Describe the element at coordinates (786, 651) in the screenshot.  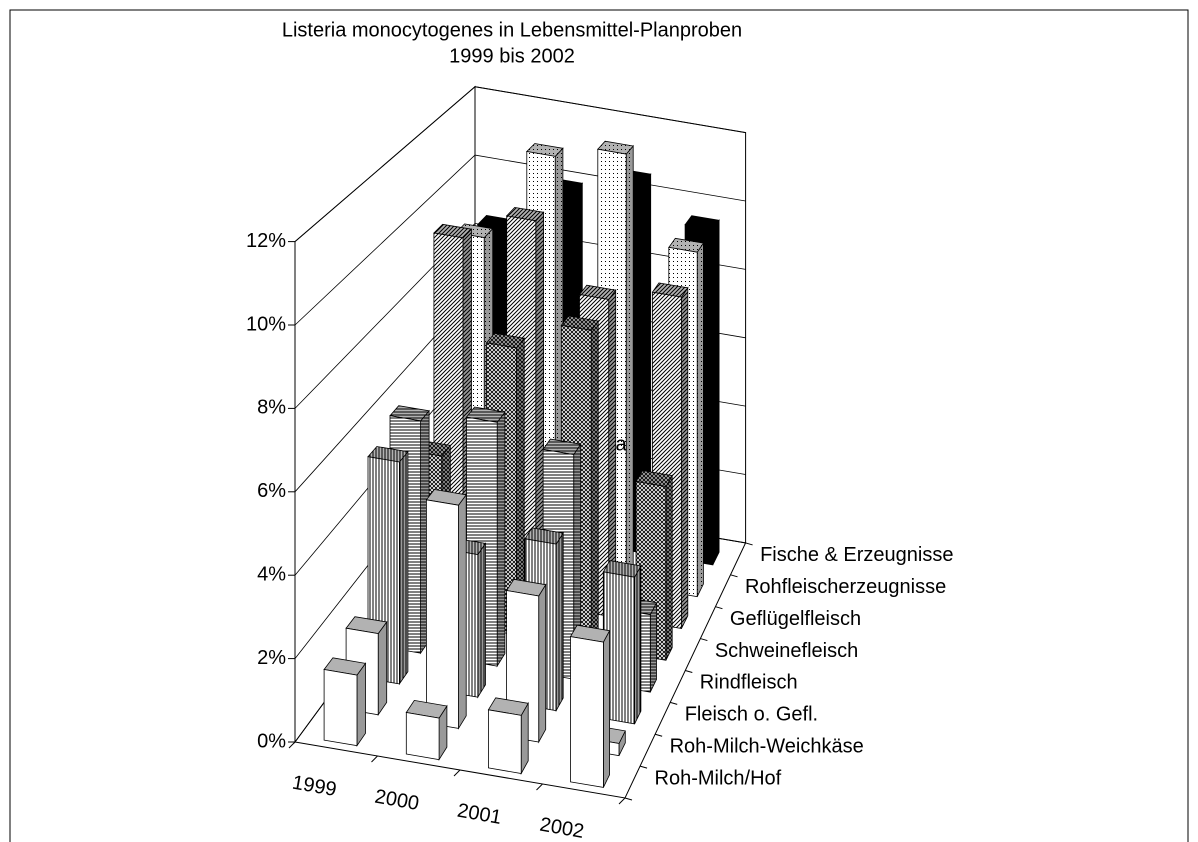
I see `legend-label: Schweinefleisch` at that location.